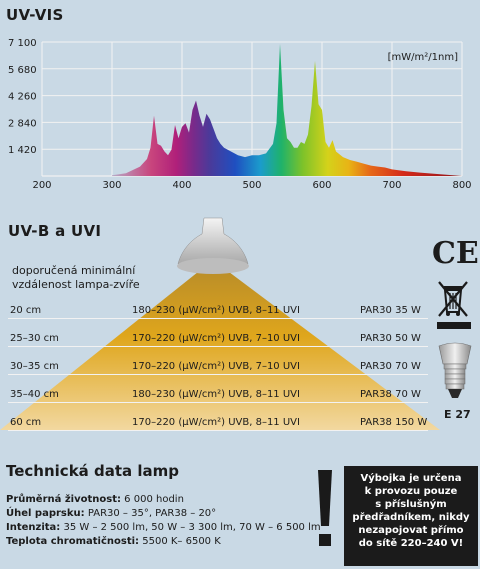  I want to click on spec-value: 5500 K– 6500 K, so click(180, 541).